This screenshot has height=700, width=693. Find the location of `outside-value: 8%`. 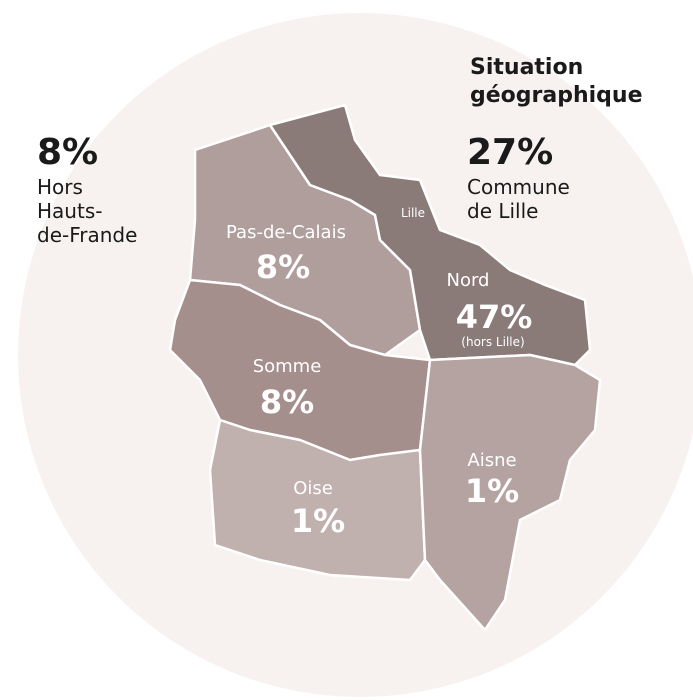

outside-value: 8% is located at coordinates (67, 152).